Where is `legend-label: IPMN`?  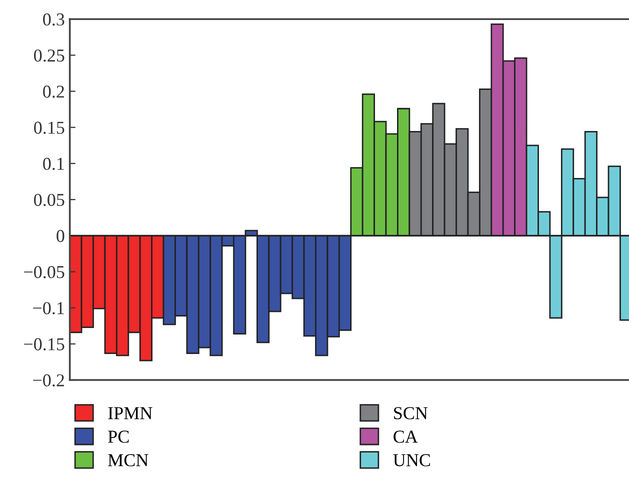
legend-label: IPMN is located at coordinates (130, 413).